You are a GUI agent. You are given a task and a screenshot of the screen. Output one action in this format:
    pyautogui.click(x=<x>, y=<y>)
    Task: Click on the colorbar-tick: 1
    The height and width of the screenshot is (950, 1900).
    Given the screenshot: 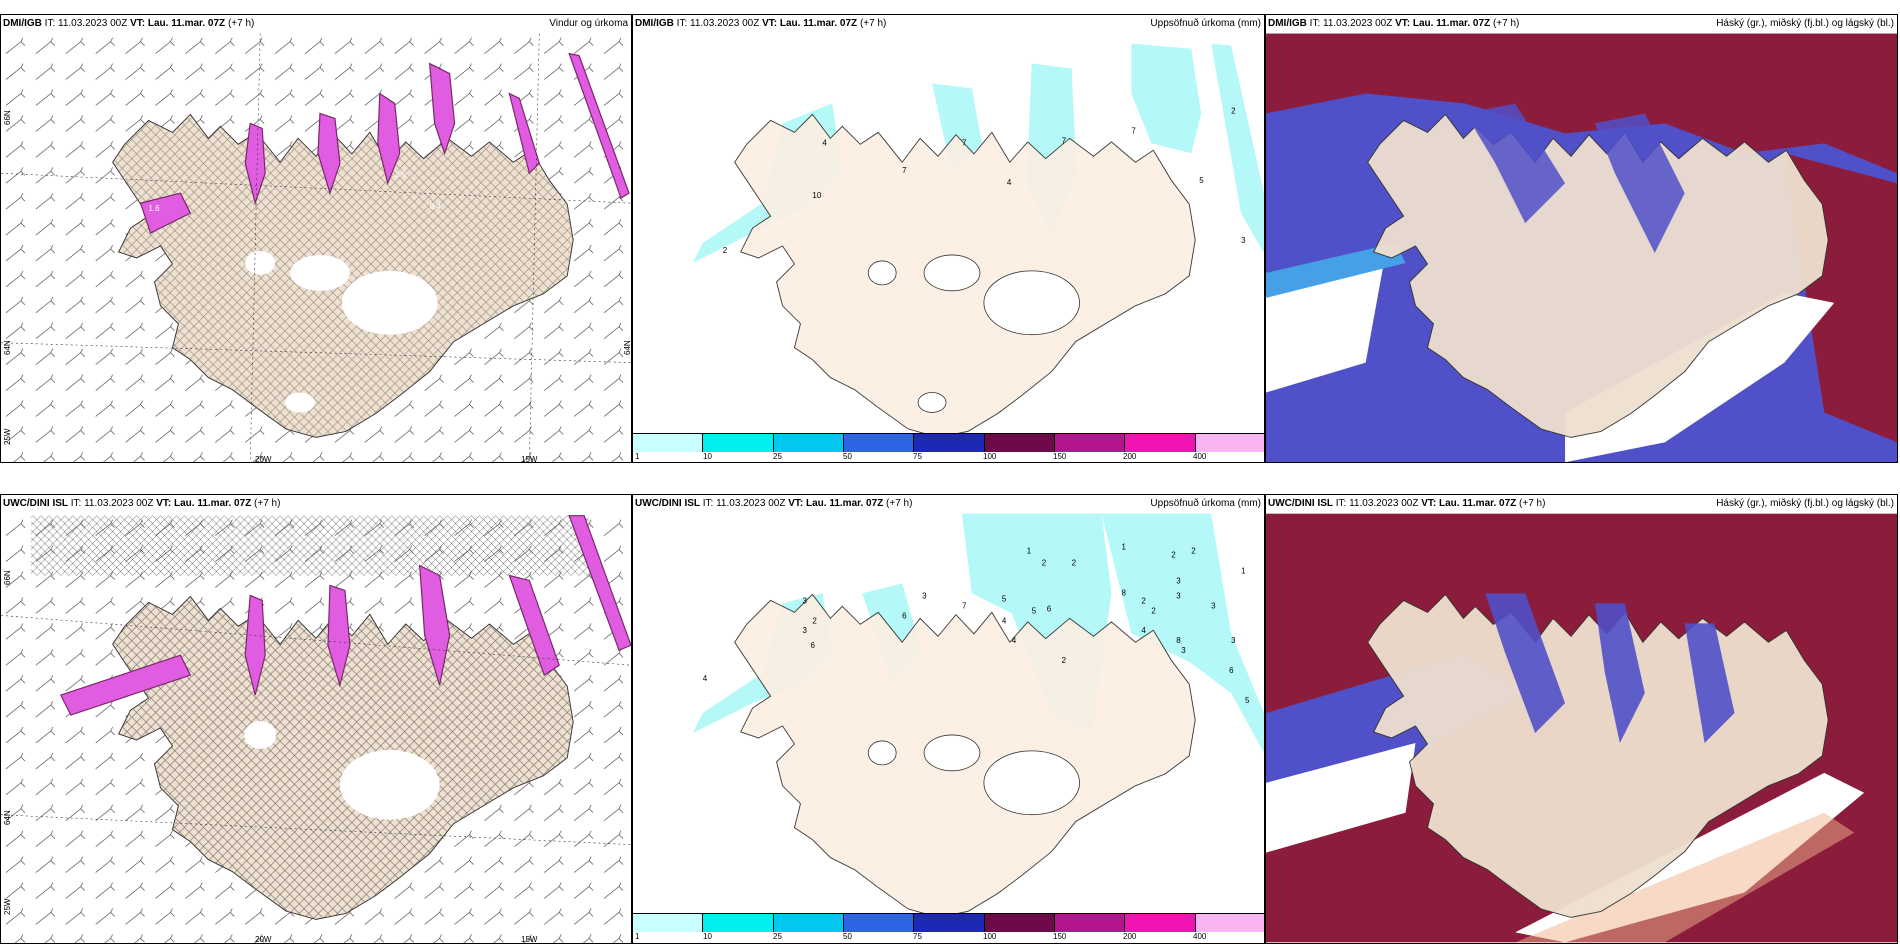 What is the action you would take?
    pyautogui.click(x=637, y=456)
    